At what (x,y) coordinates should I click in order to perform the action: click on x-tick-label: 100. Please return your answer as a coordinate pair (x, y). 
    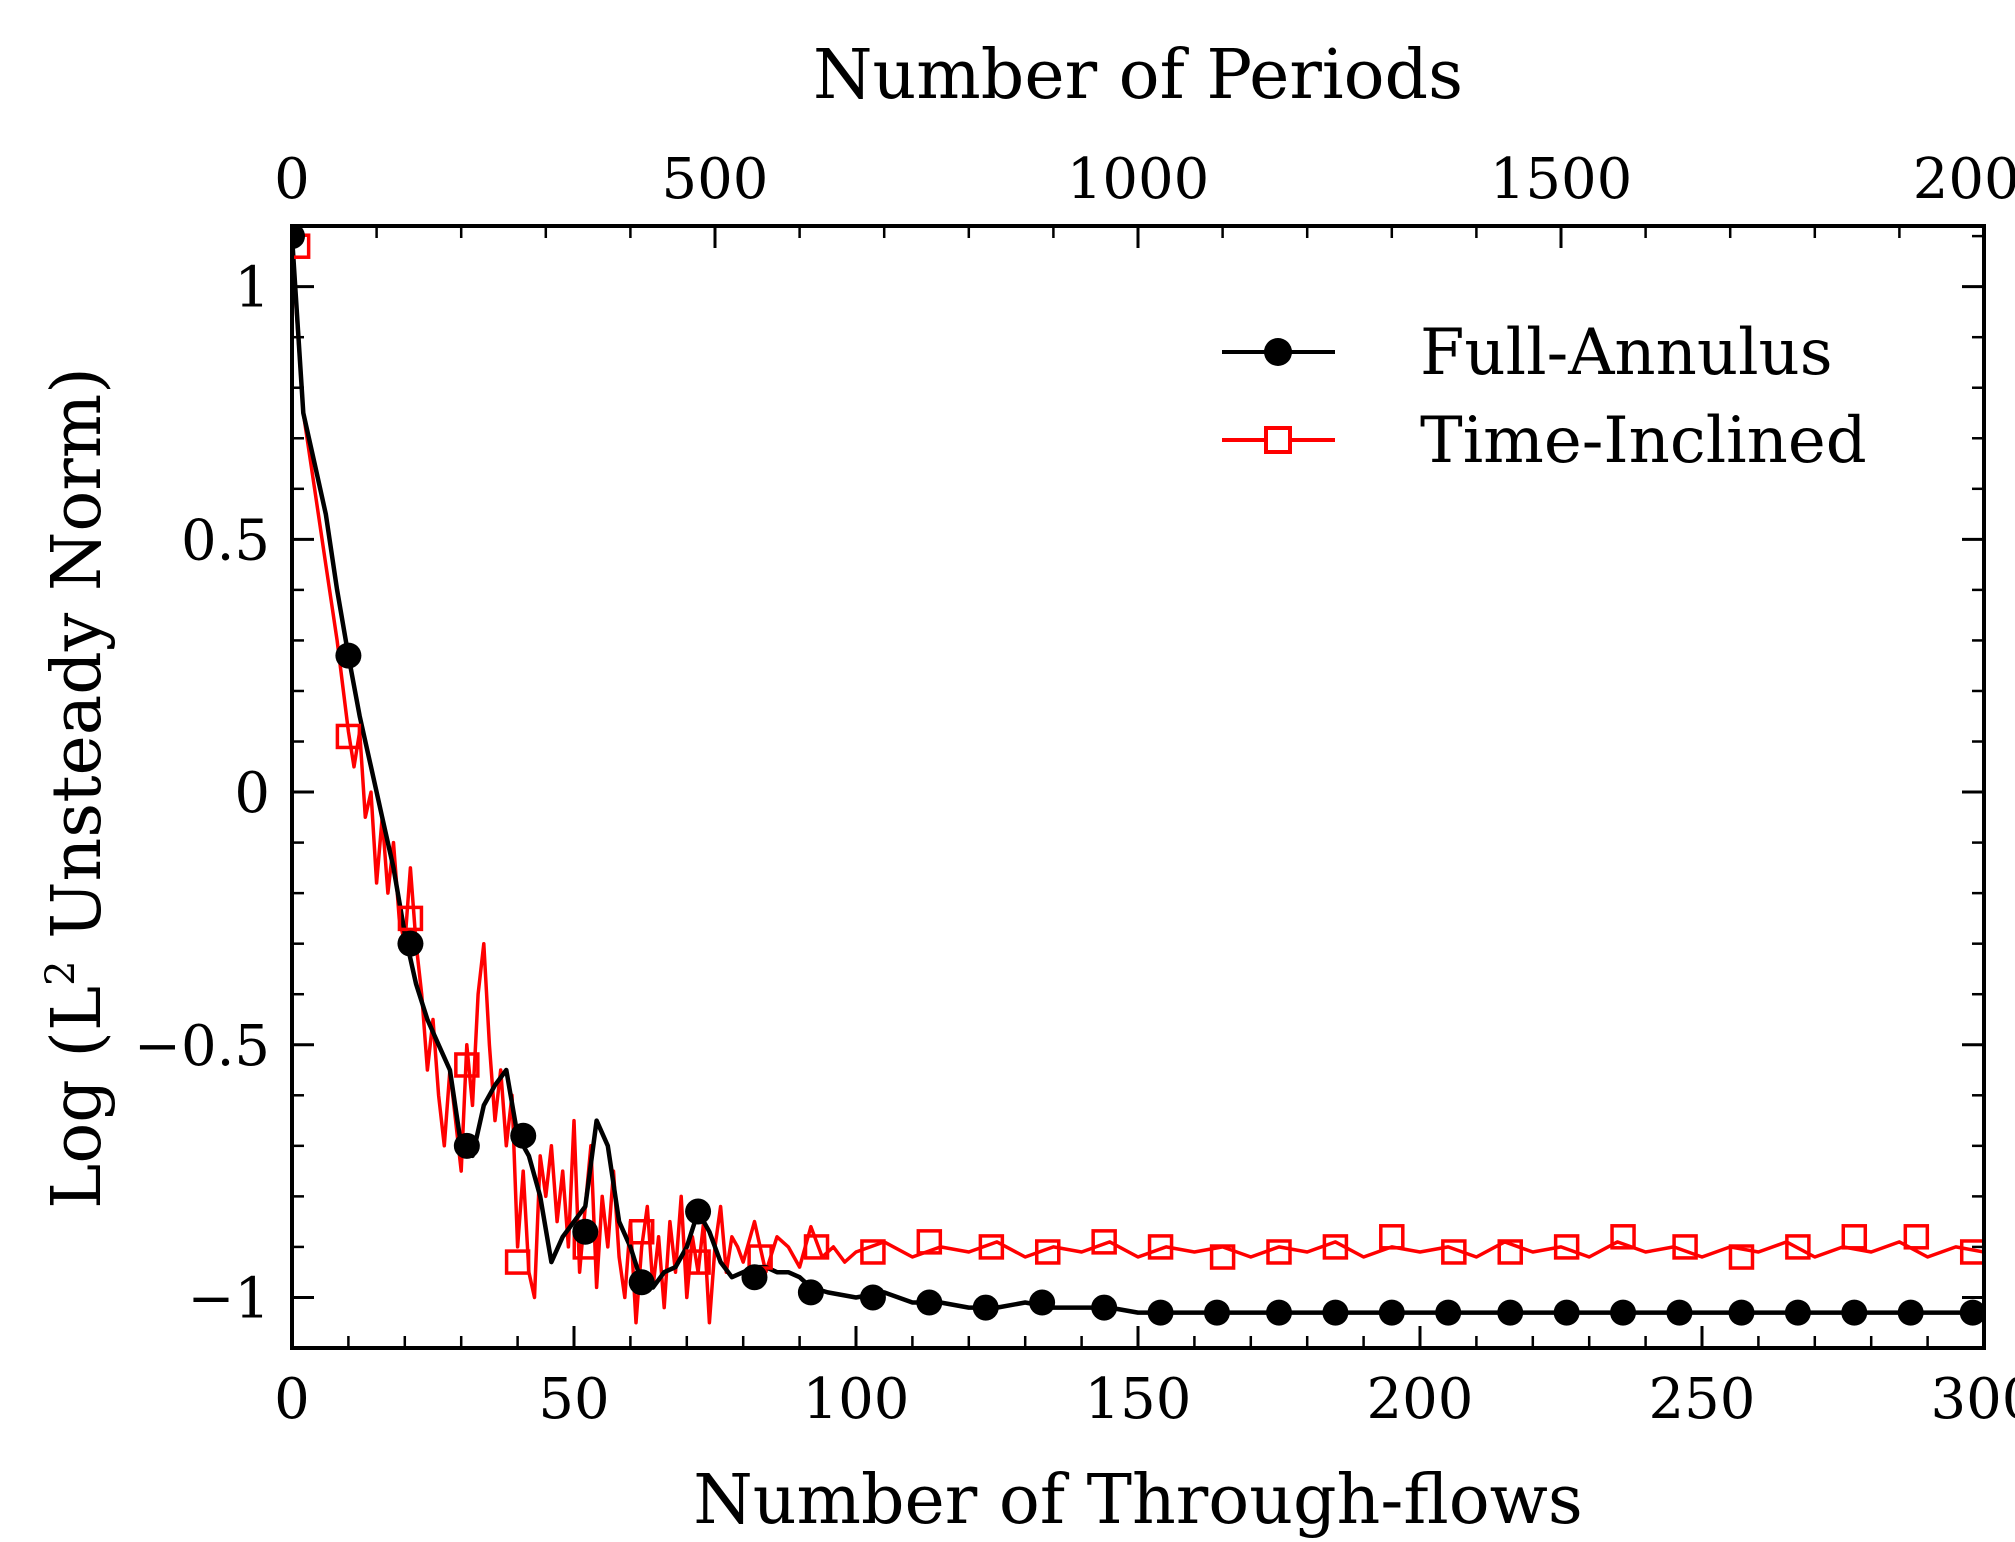
    Looking at the image, I should click on (856, 1399).